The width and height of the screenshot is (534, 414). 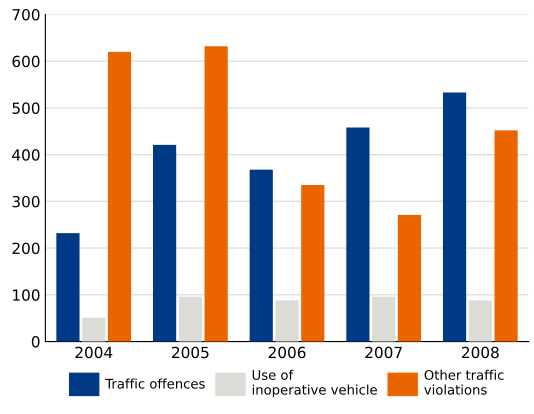 I want to click on x-tick-label: 2008, so click(x=480, y=352).